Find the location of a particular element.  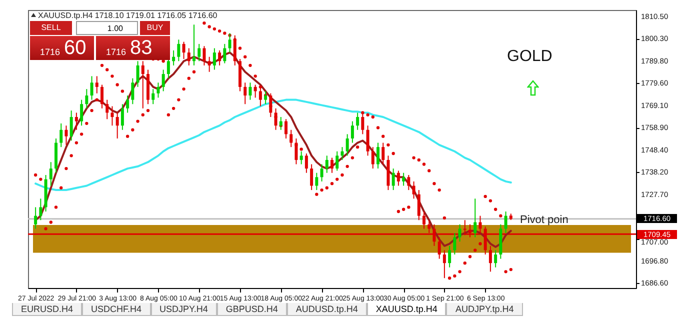

annotation: SELL is located at coordinates (51, 28).